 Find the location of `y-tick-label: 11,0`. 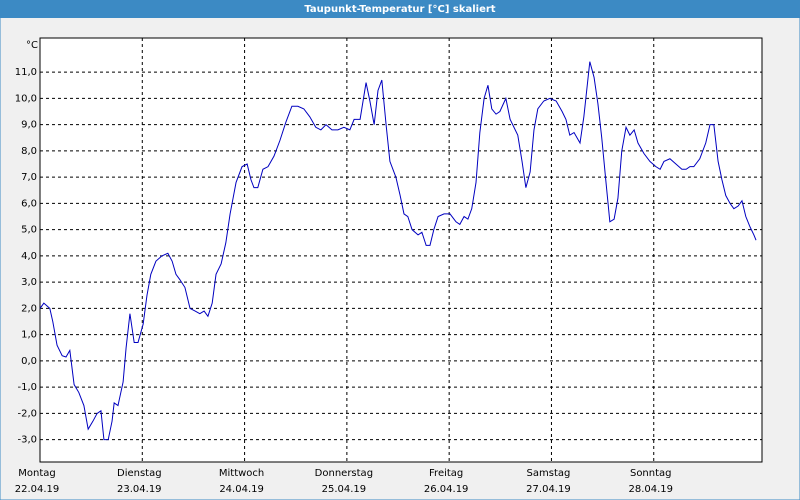

y-tick-label: 11,0 is located at coordinates (26, 72).